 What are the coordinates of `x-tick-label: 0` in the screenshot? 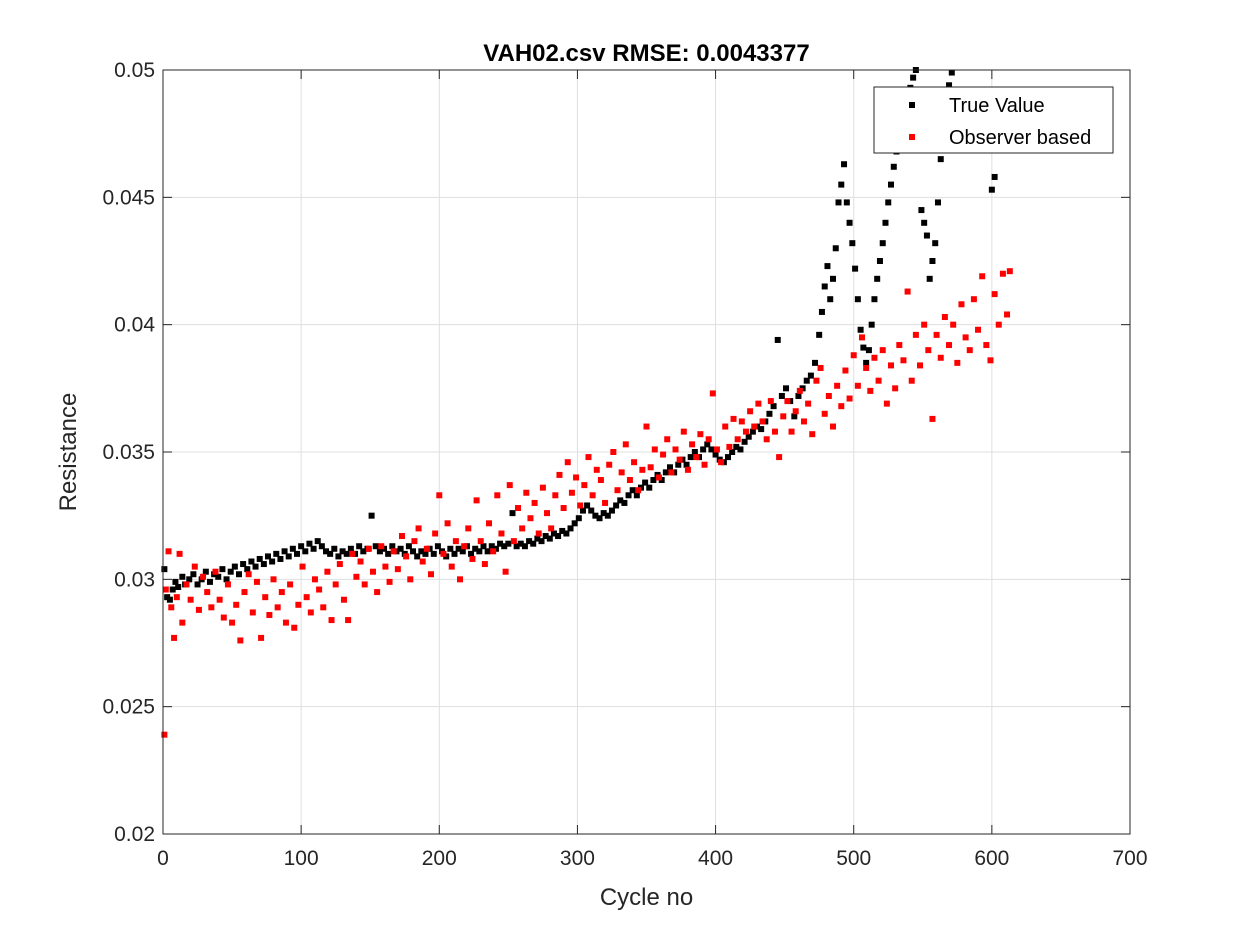 It's located at (163, 858).